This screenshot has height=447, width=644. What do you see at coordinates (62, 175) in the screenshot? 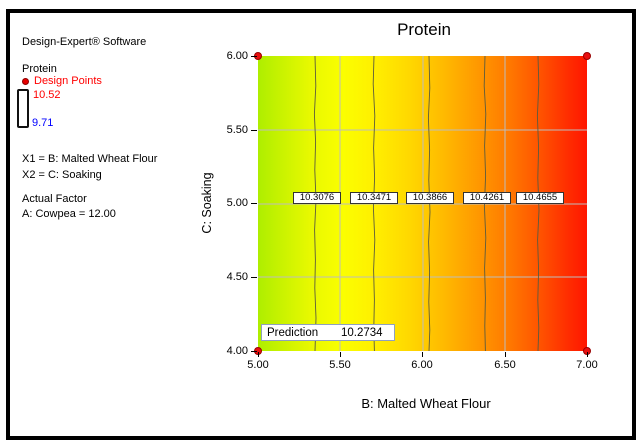
I see `factor-x2-label: X2 = C: Soaking` at bounding box center [62, 175].